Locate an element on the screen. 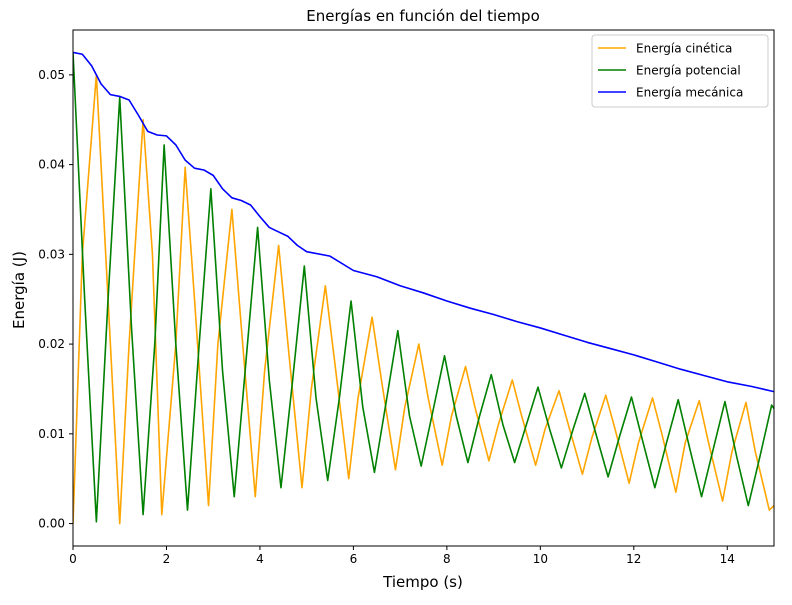  legend-box is located at coordinates (680, 71).